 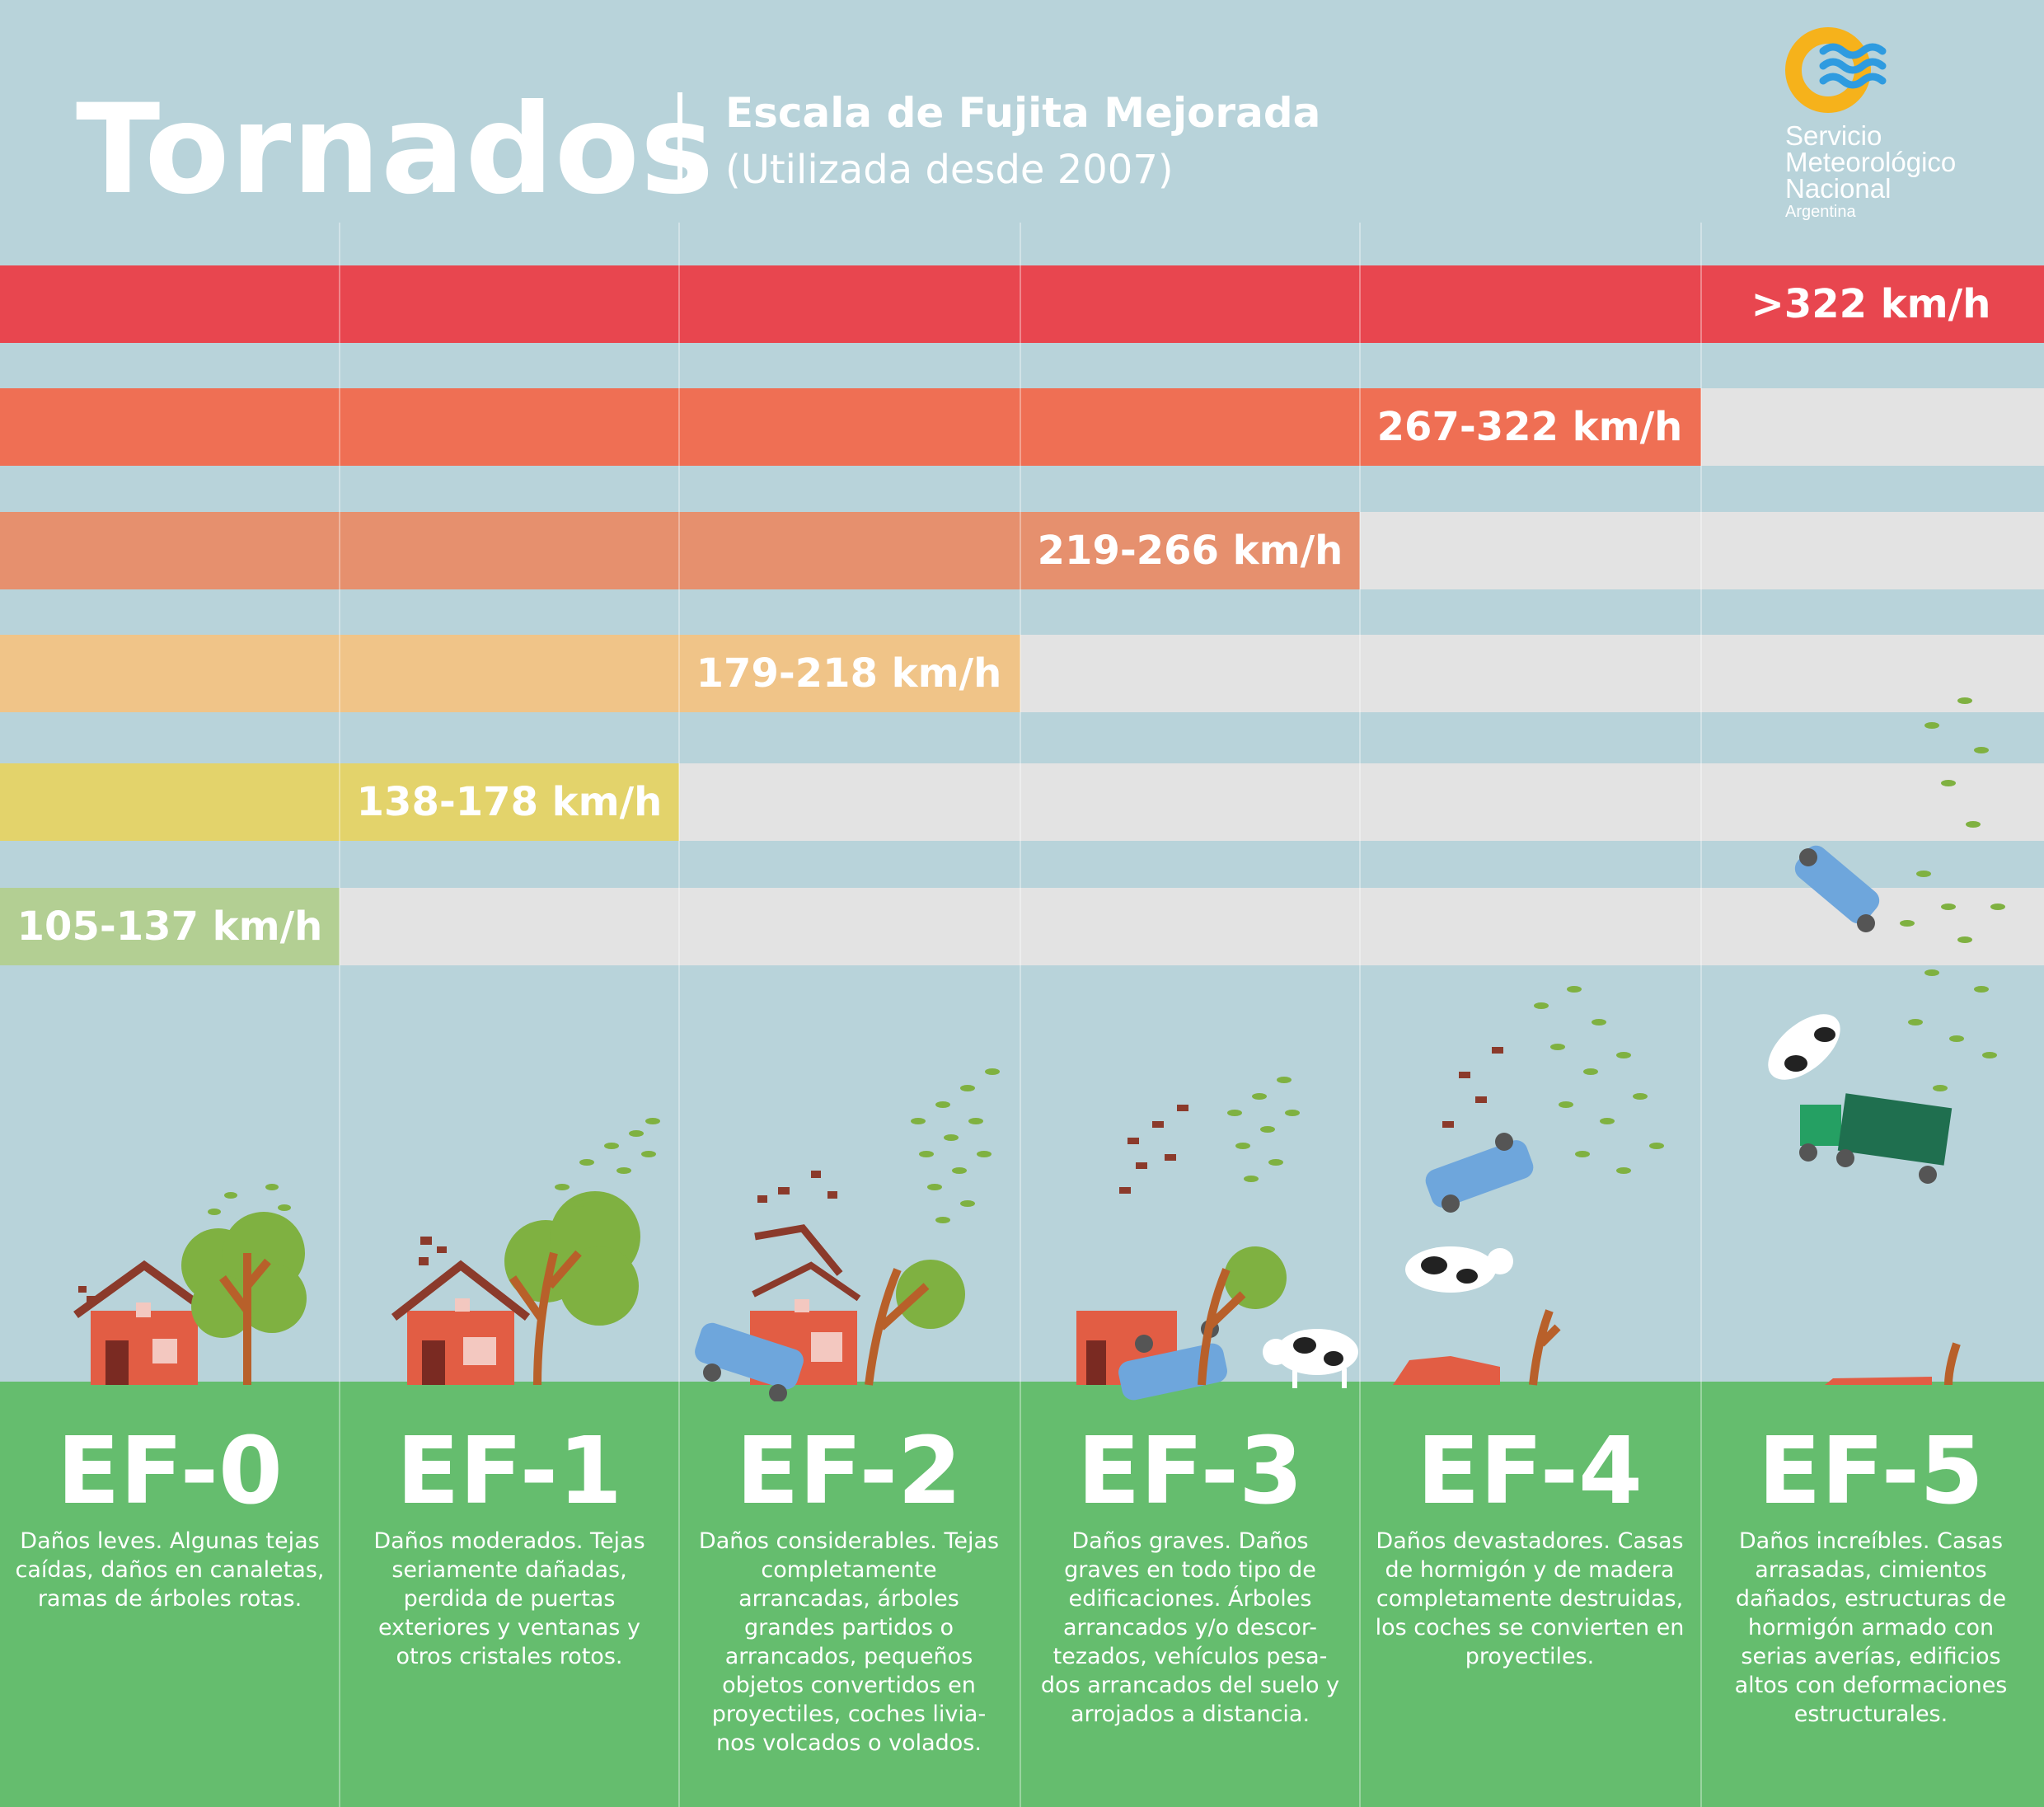 What do you see at coordinates (1529, 427) in the screenshot?
I see `wind-bar-label: 267-322 km/h` at bounding box center [1529, 427].